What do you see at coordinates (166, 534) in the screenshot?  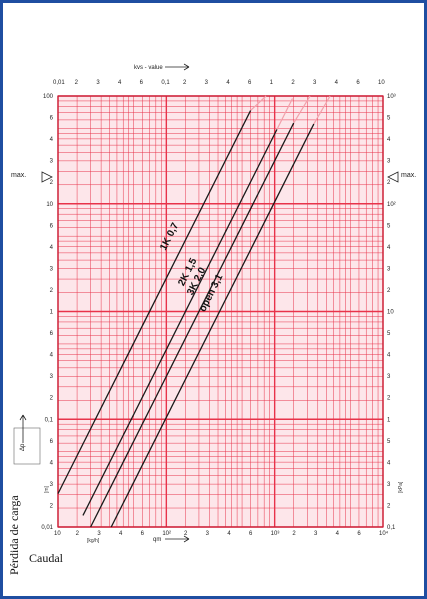 I see `bottom-tick-label: 10²` at bounding box center [166, 534].